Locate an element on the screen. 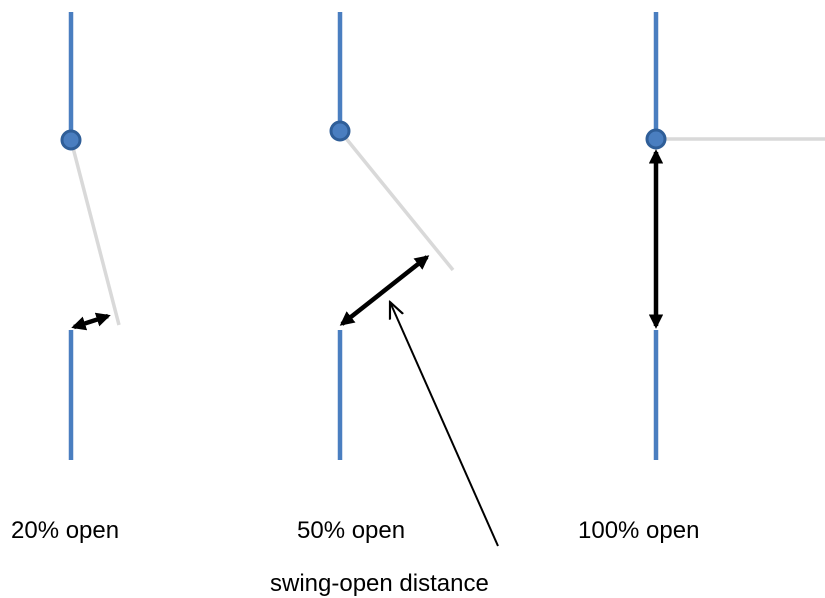 The height and width of the screenshot is (598, 825). annotation-label: swing-open distance is located at coordinates (379, 583).